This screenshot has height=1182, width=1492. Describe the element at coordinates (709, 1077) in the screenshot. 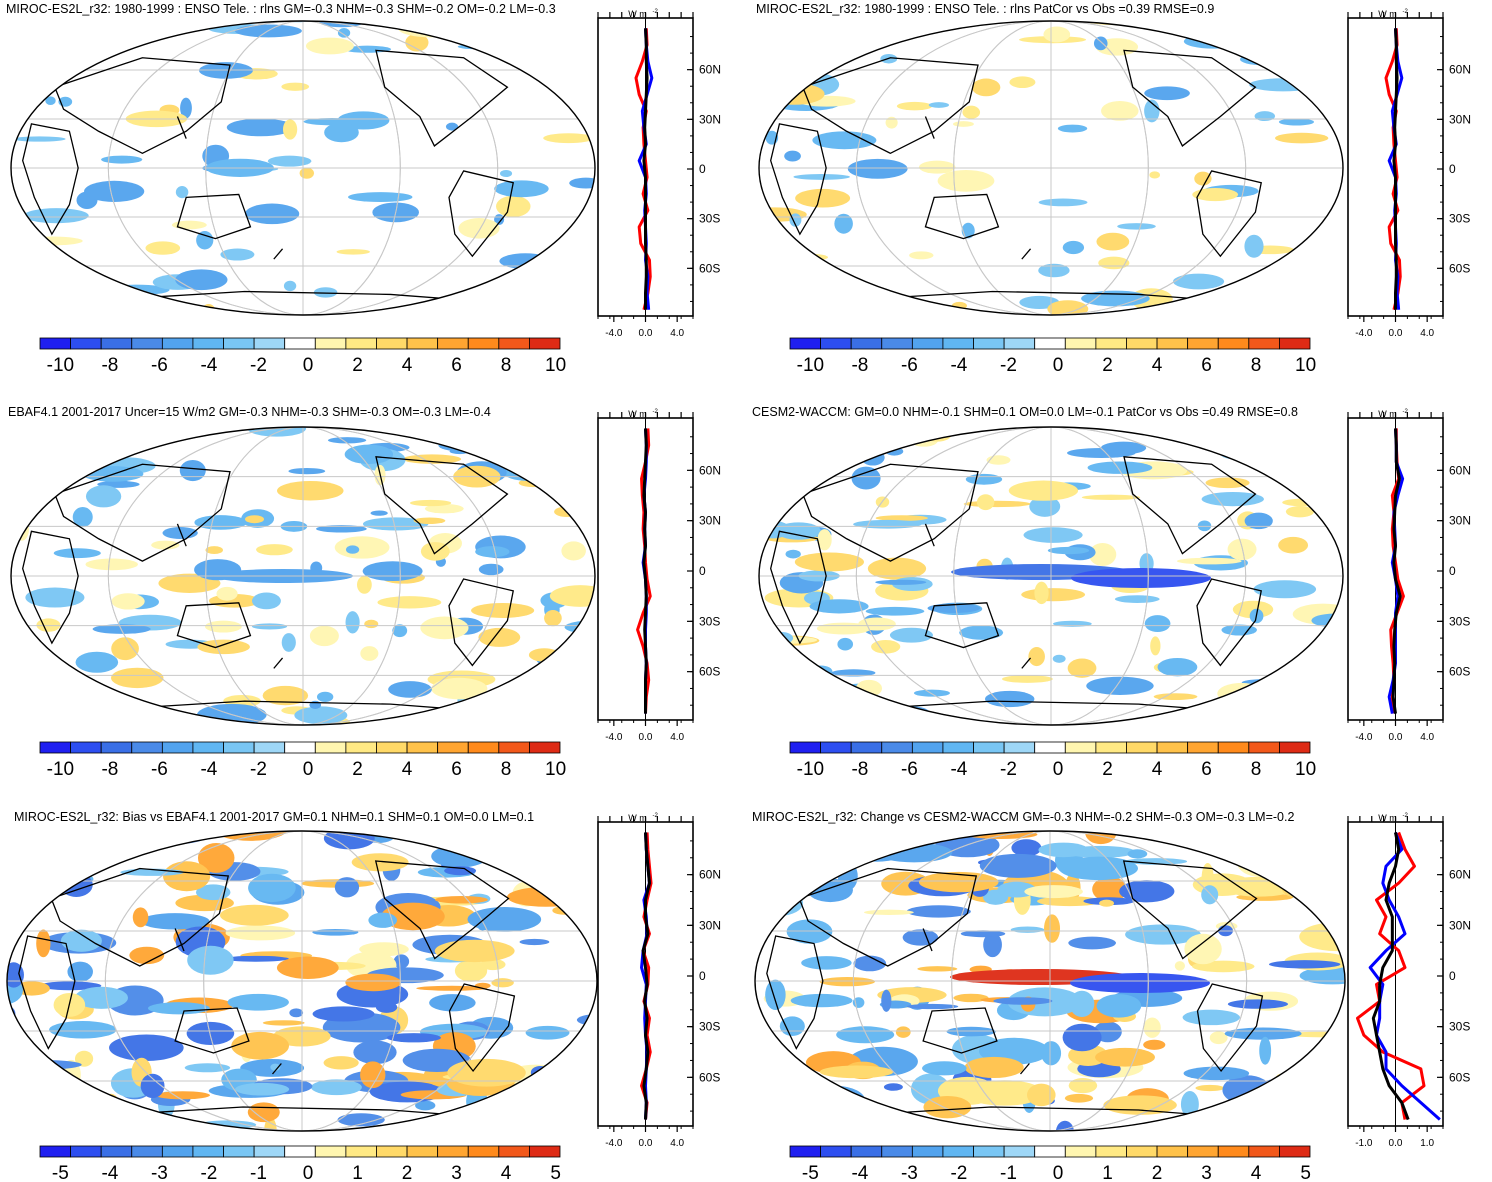

I see `profile-5-ytick-5: 60S` at that location.